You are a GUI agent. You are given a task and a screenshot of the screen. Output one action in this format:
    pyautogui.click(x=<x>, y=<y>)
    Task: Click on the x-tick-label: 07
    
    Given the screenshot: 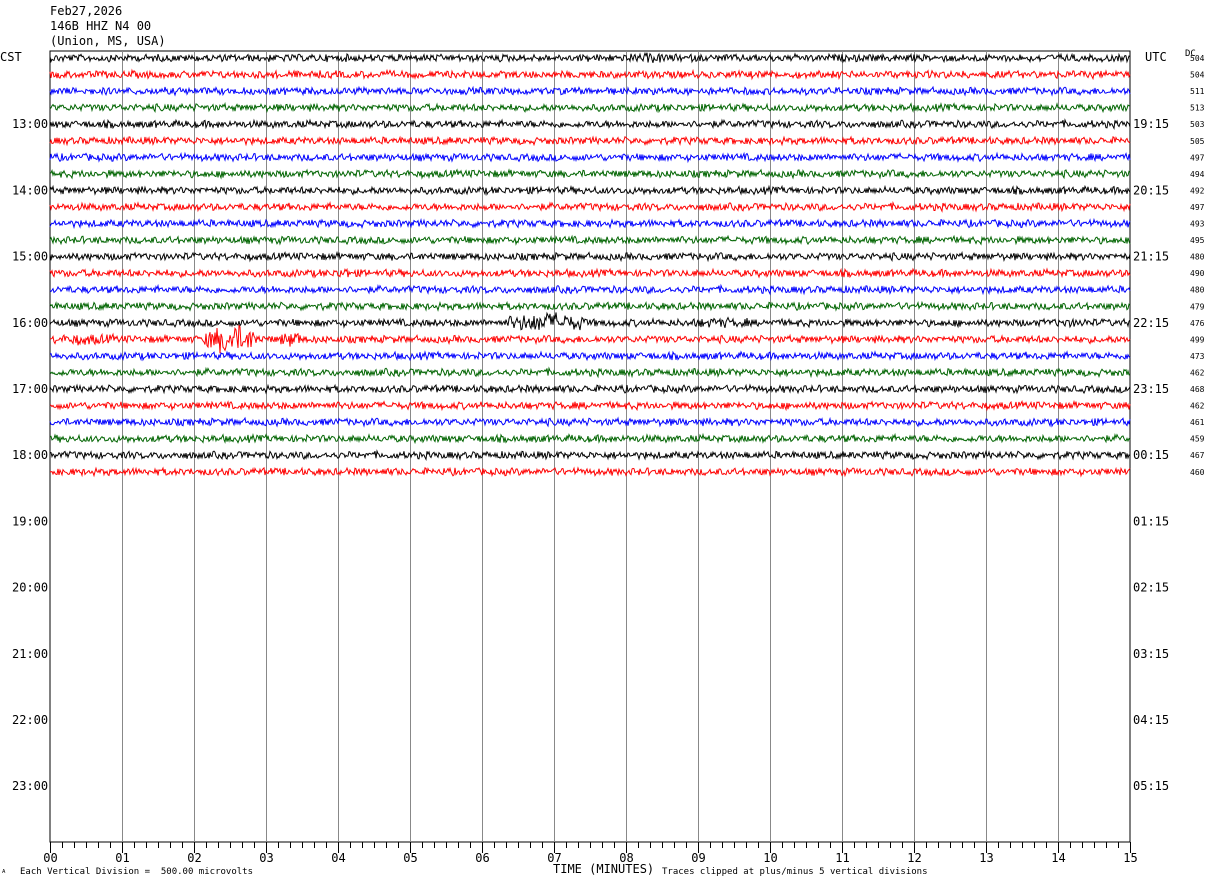 What is the action you would take?
    pyautogui.click(x=554, y=858)
    